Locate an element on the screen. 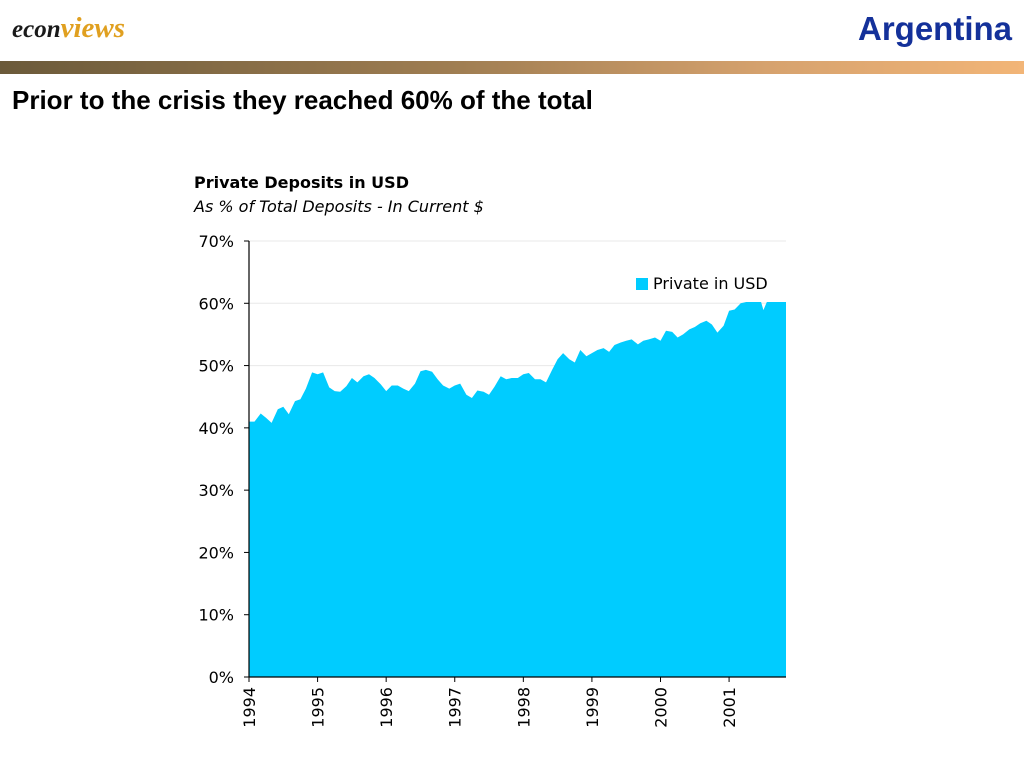 This screenshot has height=768, width=1024. econviews-logo: econviews is located at coordinates (68, 28).